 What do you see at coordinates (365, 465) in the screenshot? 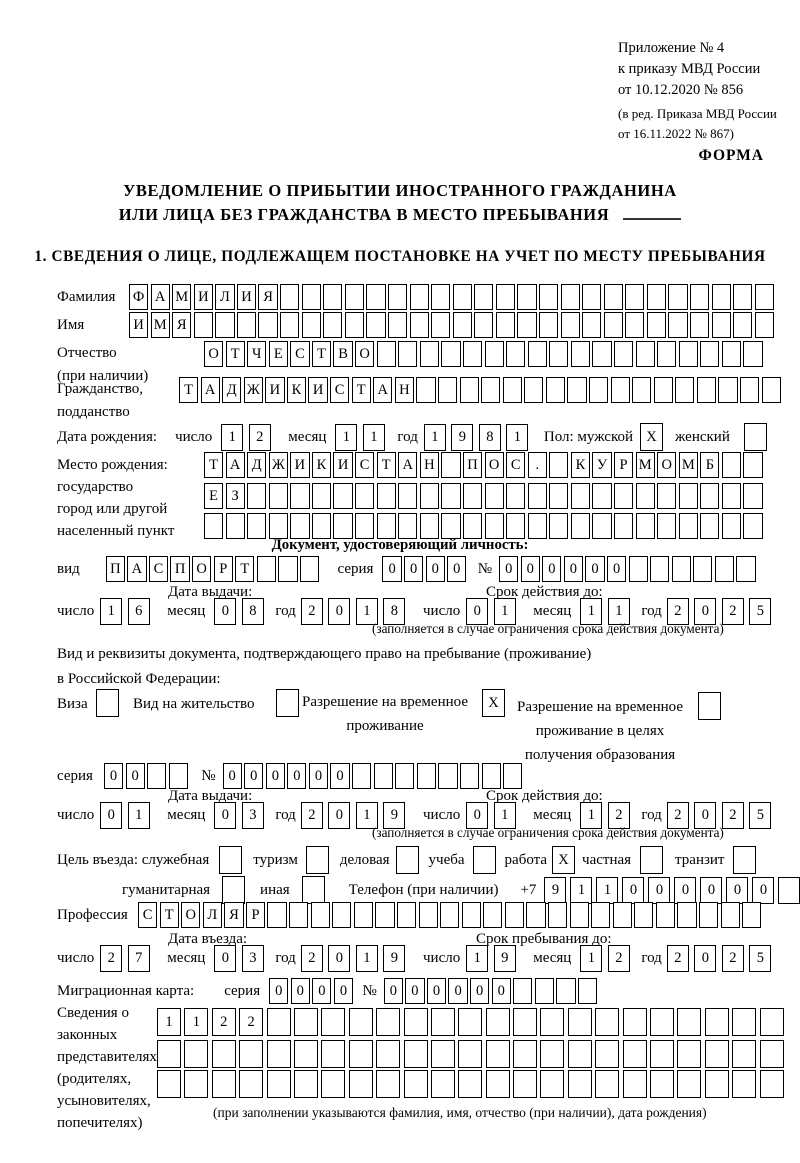
I see `cell: С` at bounding box center [365, 465].